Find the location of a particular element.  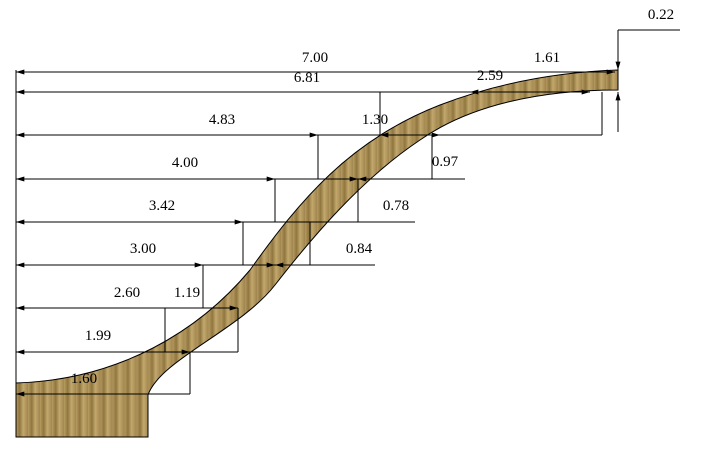

dimension-label: 0.97 is located at coordinates (445, 162).